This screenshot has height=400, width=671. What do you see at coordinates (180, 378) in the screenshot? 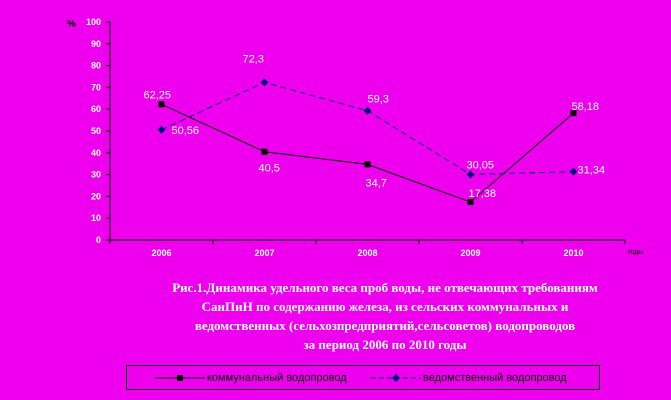
I see `legend-solid-square-icon` at bounding box center [180, 378].